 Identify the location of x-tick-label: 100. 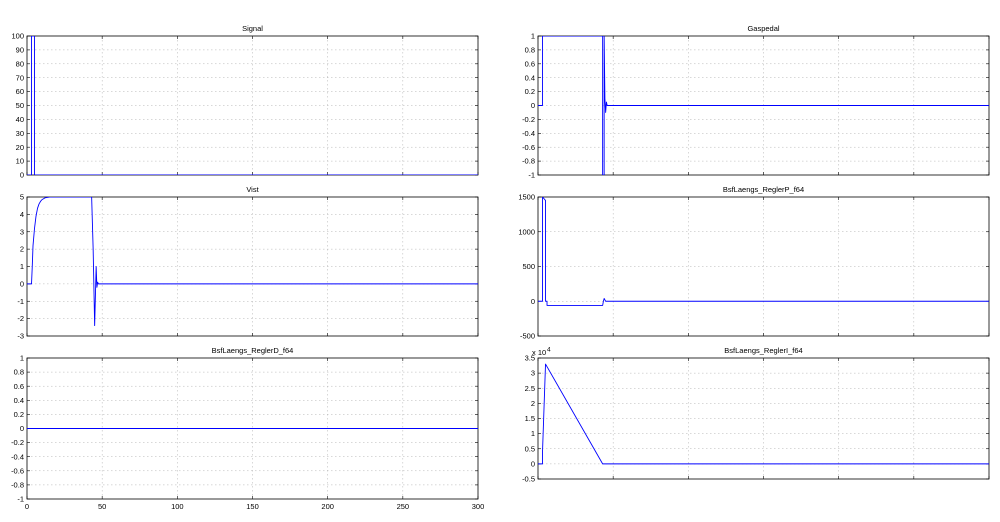
(177, 506).